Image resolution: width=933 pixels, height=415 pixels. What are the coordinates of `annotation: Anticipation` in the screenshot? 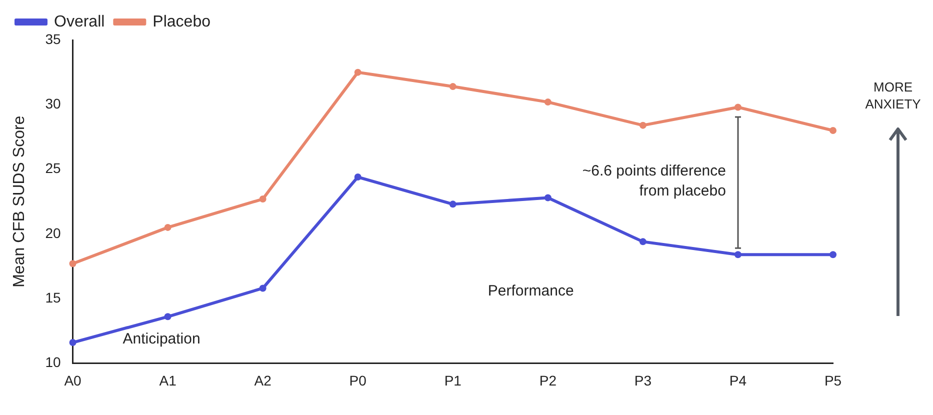 It's located at (161, 339).